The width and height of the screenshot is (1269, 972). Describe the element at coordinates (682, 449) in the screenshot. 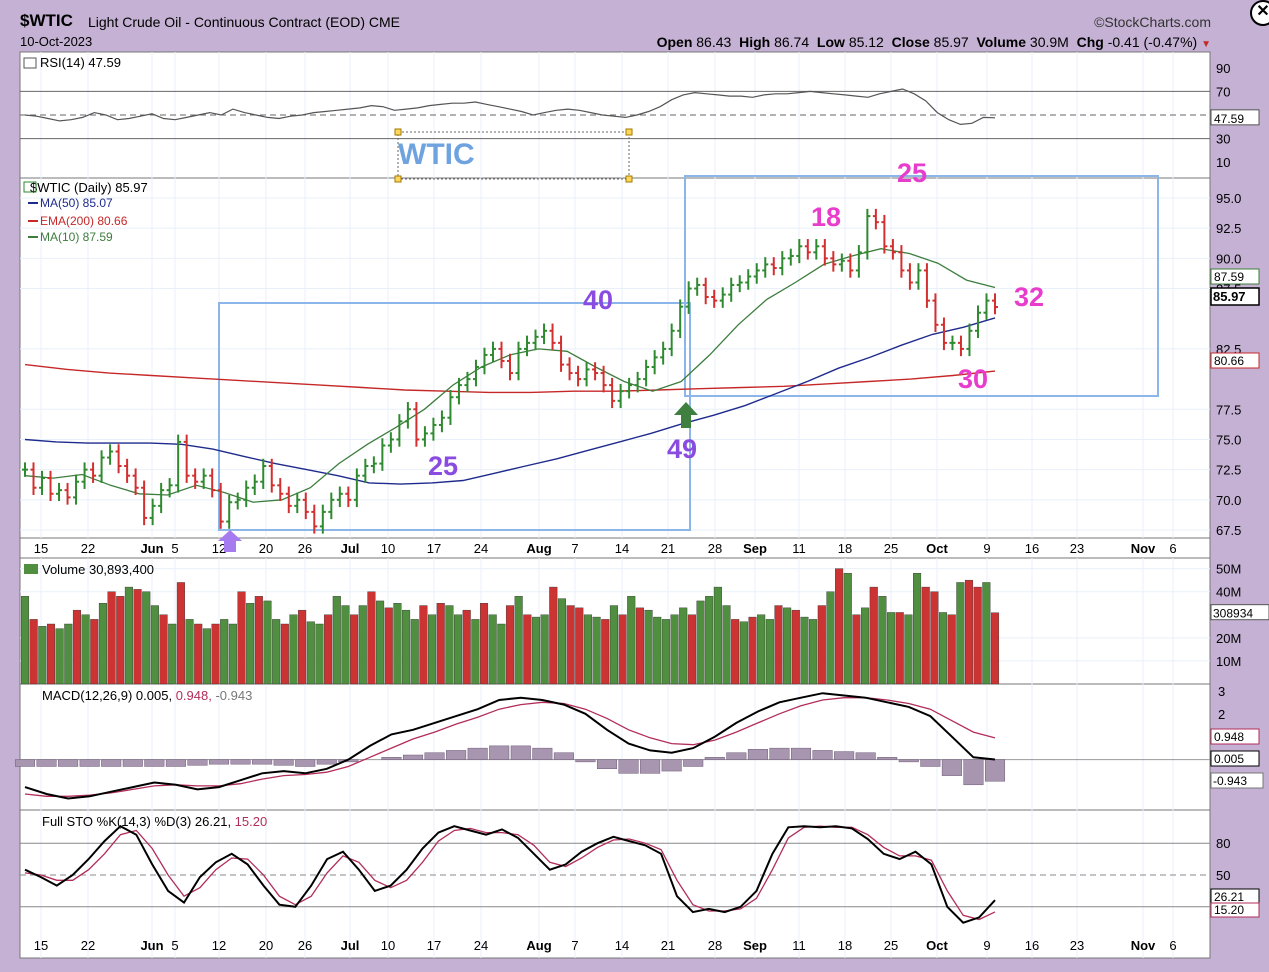

I see `cycle-count-label: 49` at that location.